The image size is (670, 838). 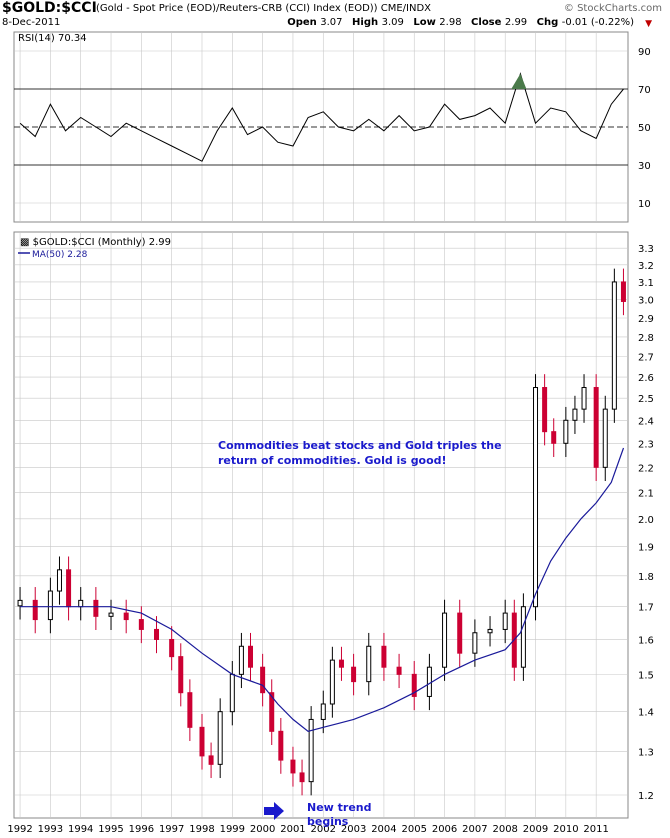 What do you see at coordinates (519, 81) in the screenshot?
I see `rsi-overbought-fill` at bounding box center [519, 81].